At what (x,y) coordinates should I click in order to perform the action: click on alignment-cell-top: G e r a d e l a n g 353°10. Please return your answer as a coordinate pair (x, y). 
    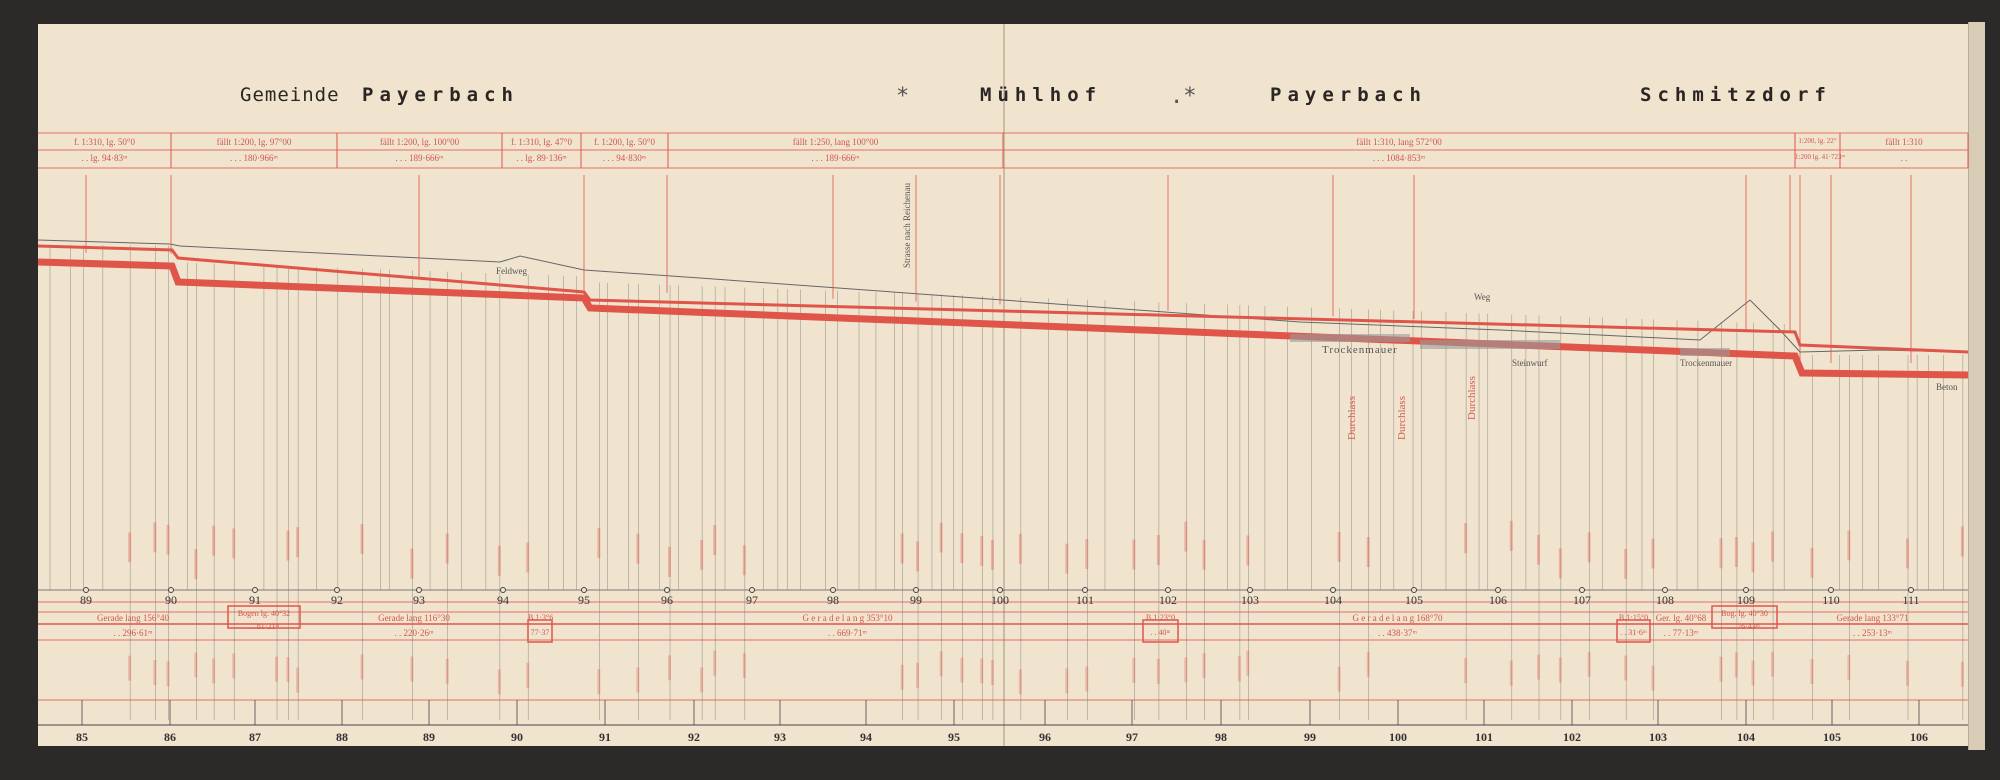
    Looking at the image, I should click on (847, 618).